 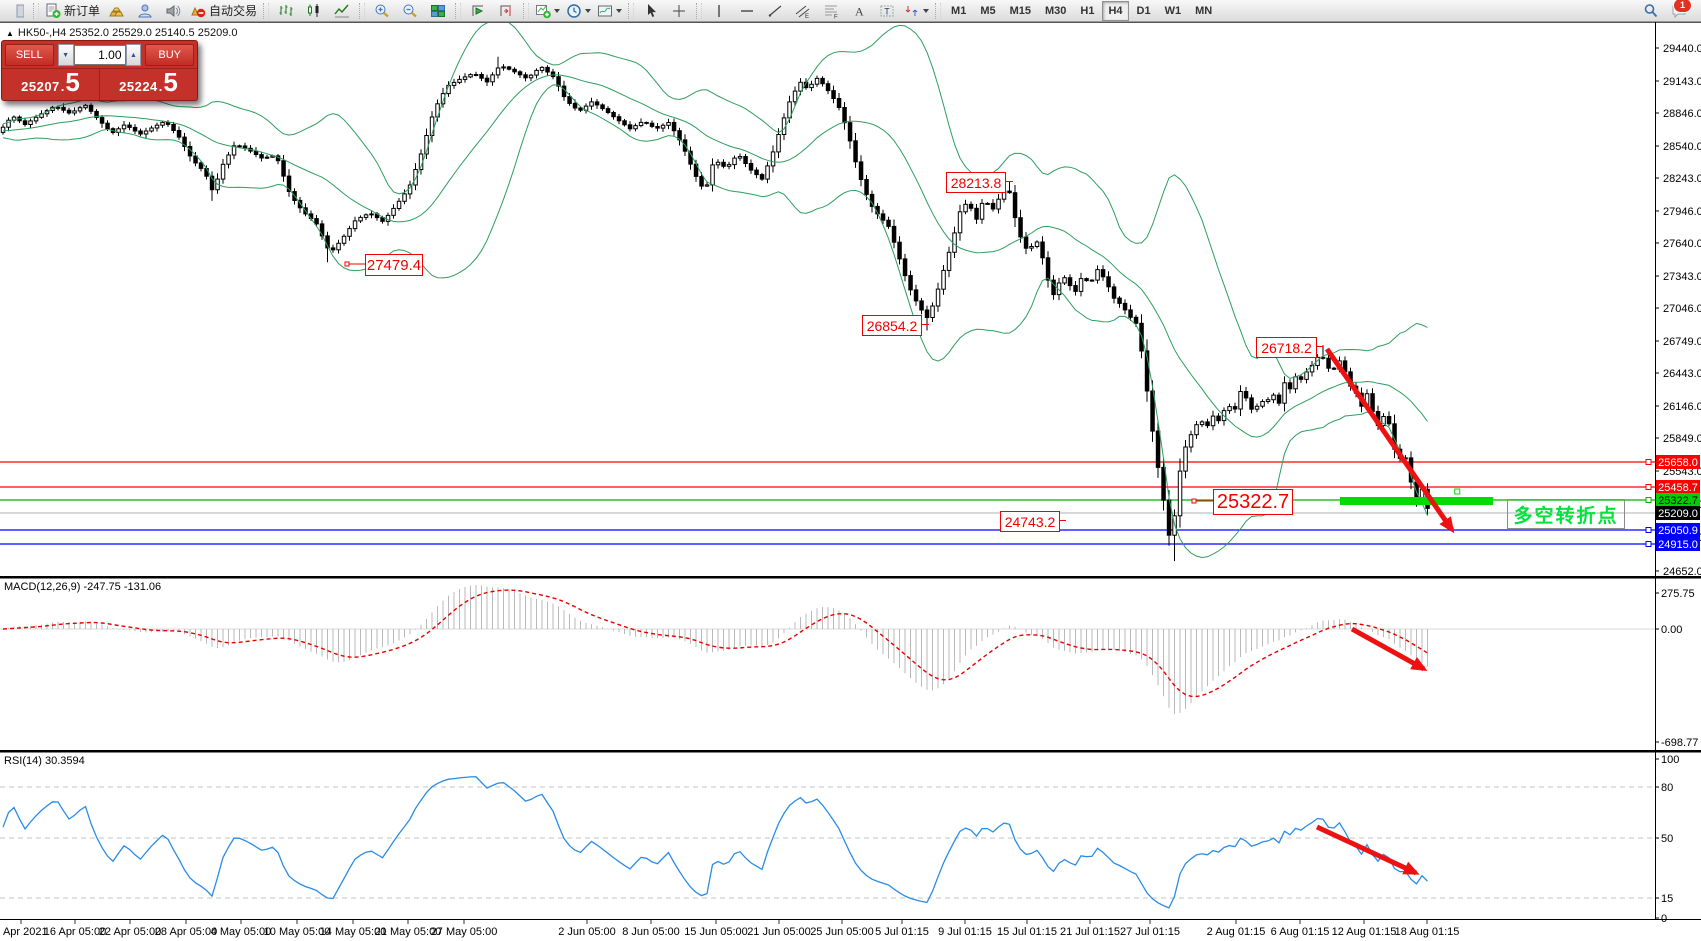 I want to click on zoom-in-button, so click(x=382, y=11).